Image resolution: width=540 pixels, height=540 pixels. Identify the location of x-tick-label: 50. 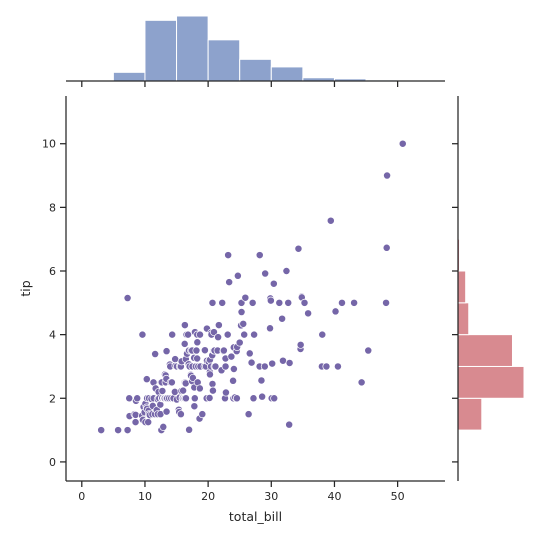
(398, 496).